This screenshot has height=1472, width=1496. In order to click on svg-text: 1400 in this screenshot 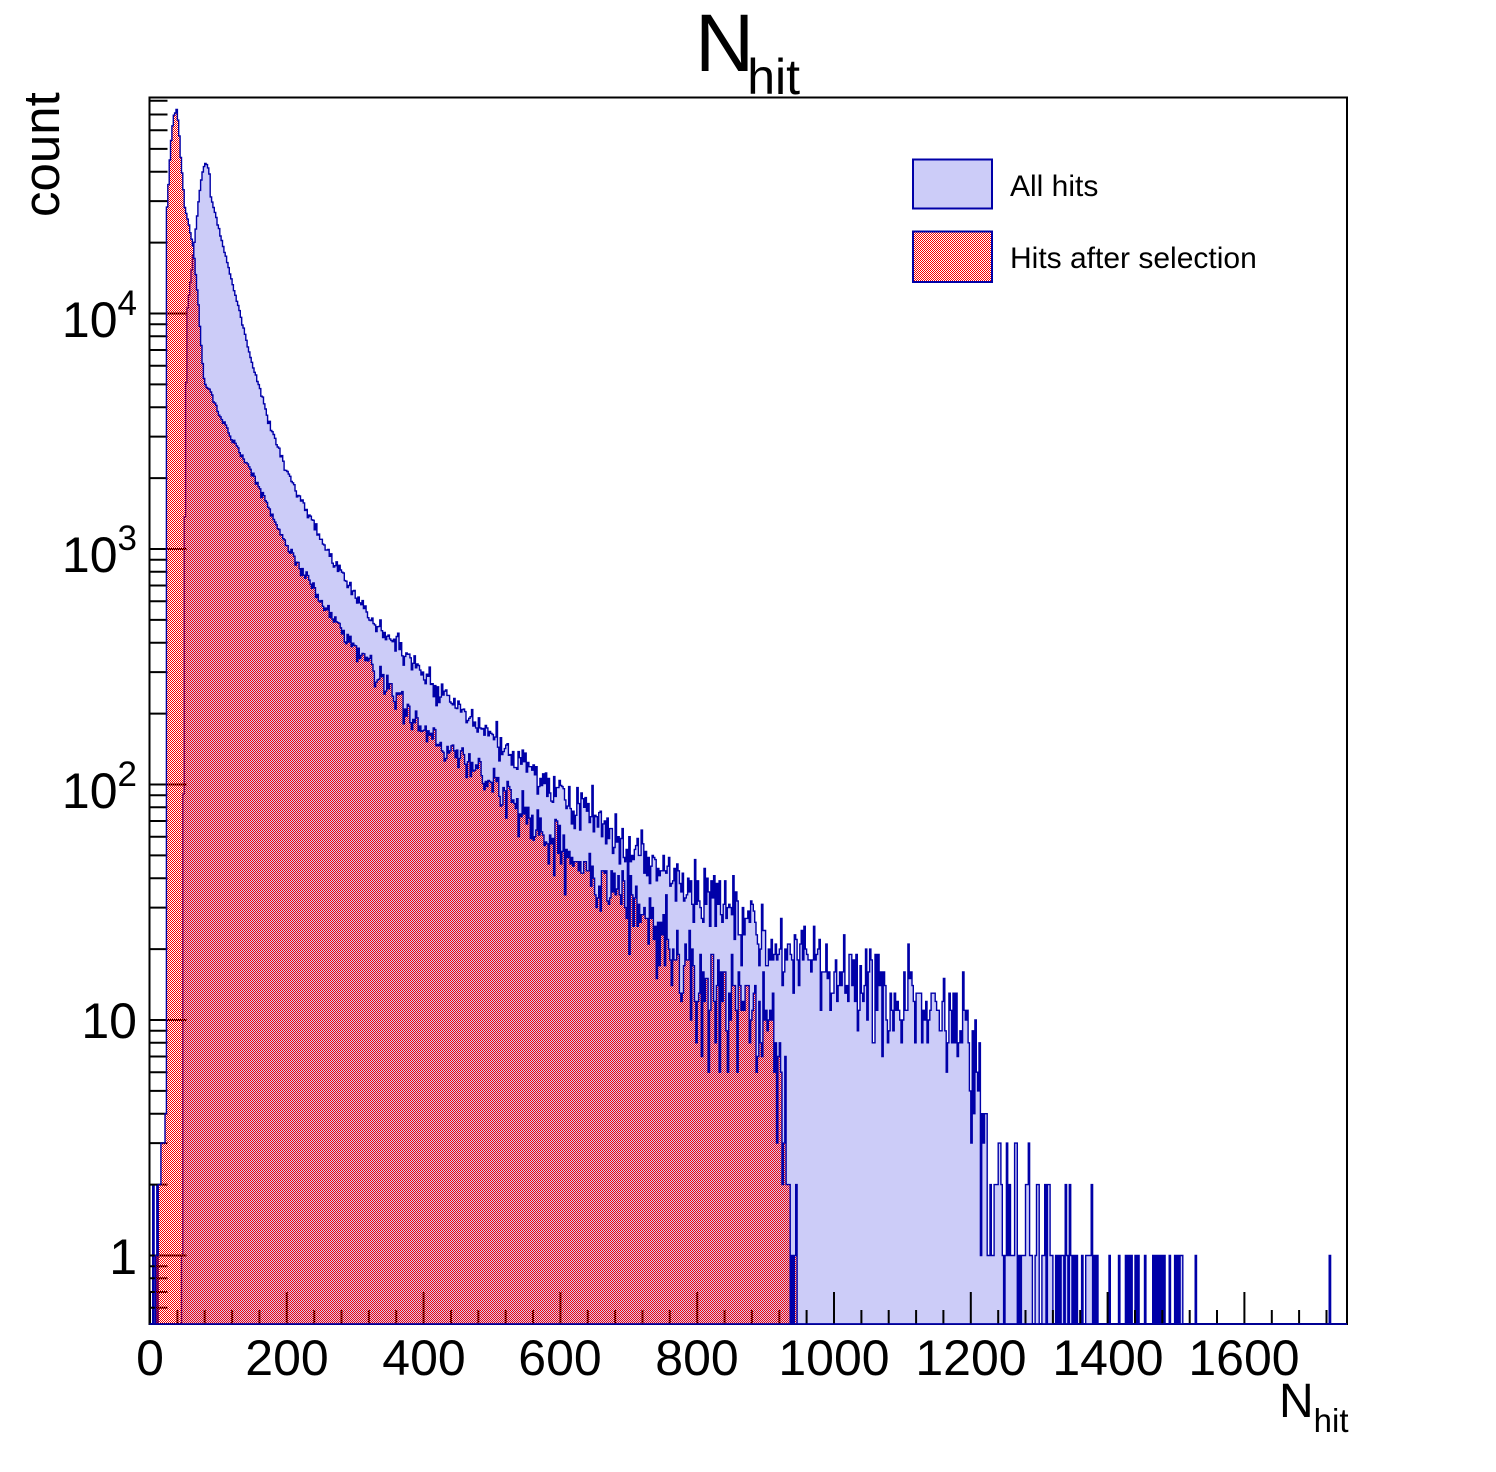, I will do `click(1107, 1358)`.